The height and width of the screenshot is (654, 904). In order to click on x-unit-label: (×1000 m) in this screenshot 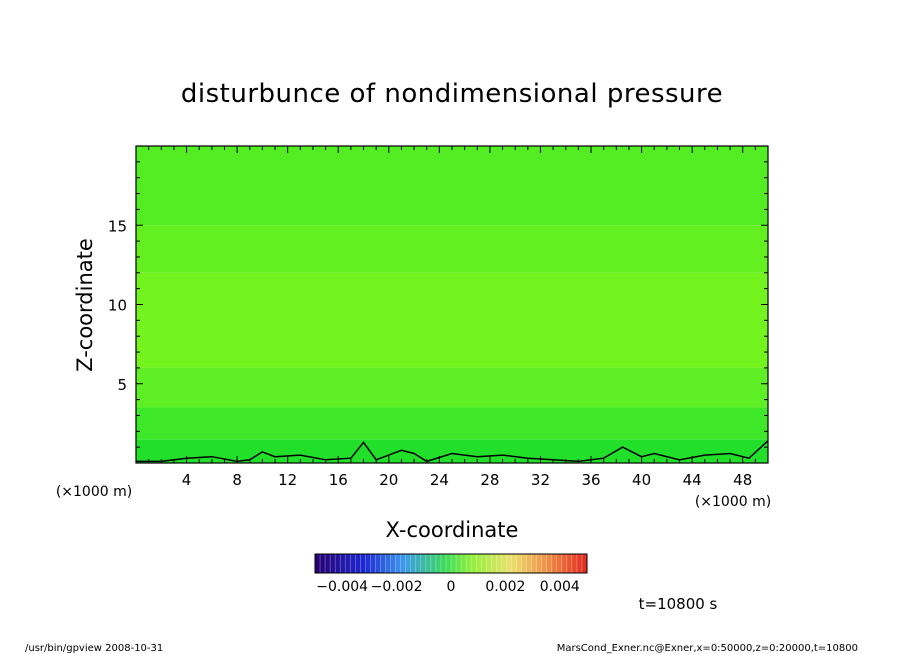, I will do `click(733, 502)`.